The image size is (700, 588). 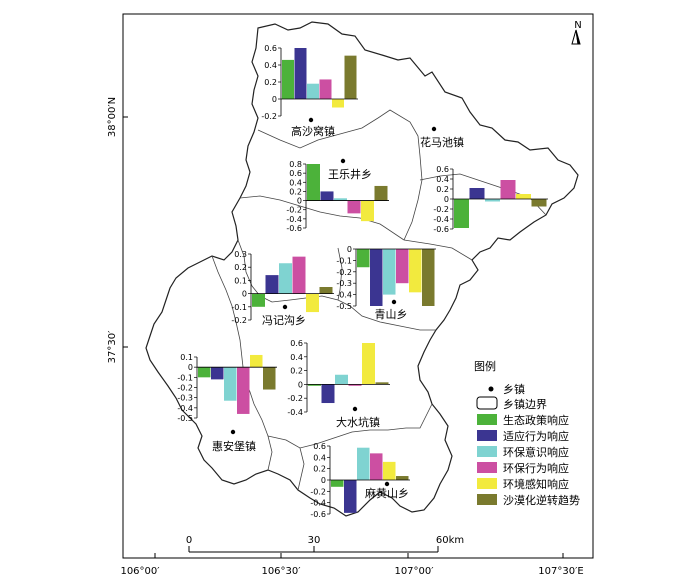 What do you see at coordinates (576, 37) in the screenshot?
I see `north-arrow-icon` at bounding box center [576, 37].